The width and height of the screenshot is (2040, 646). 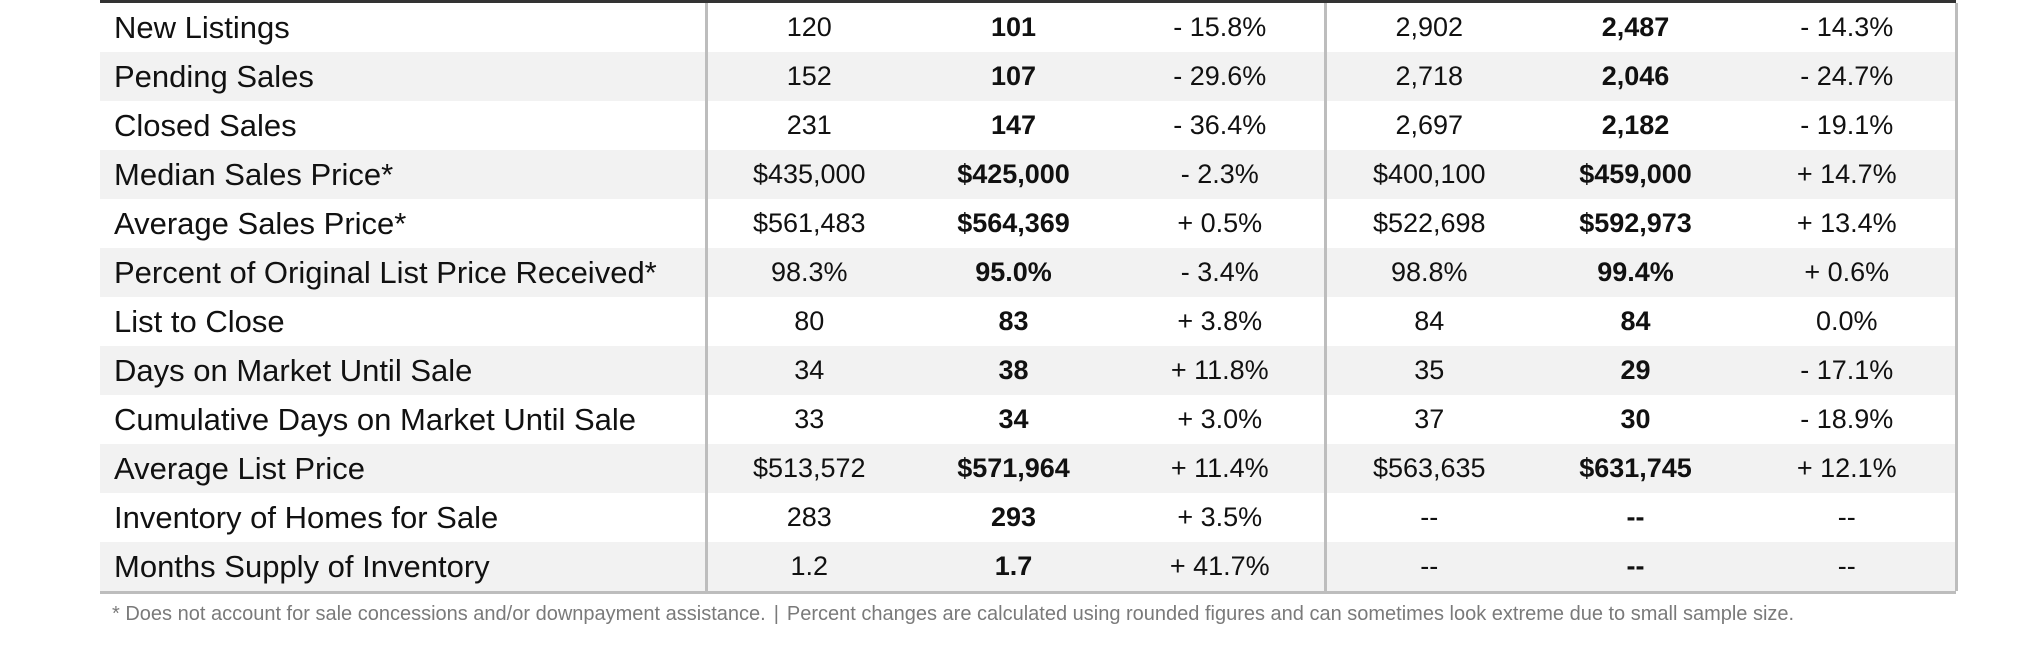 What do you see at coordinates (1221, 76) in the screenshot?
I see `month-percent-change: - 29.6%` at bounding box center [1221, 76].